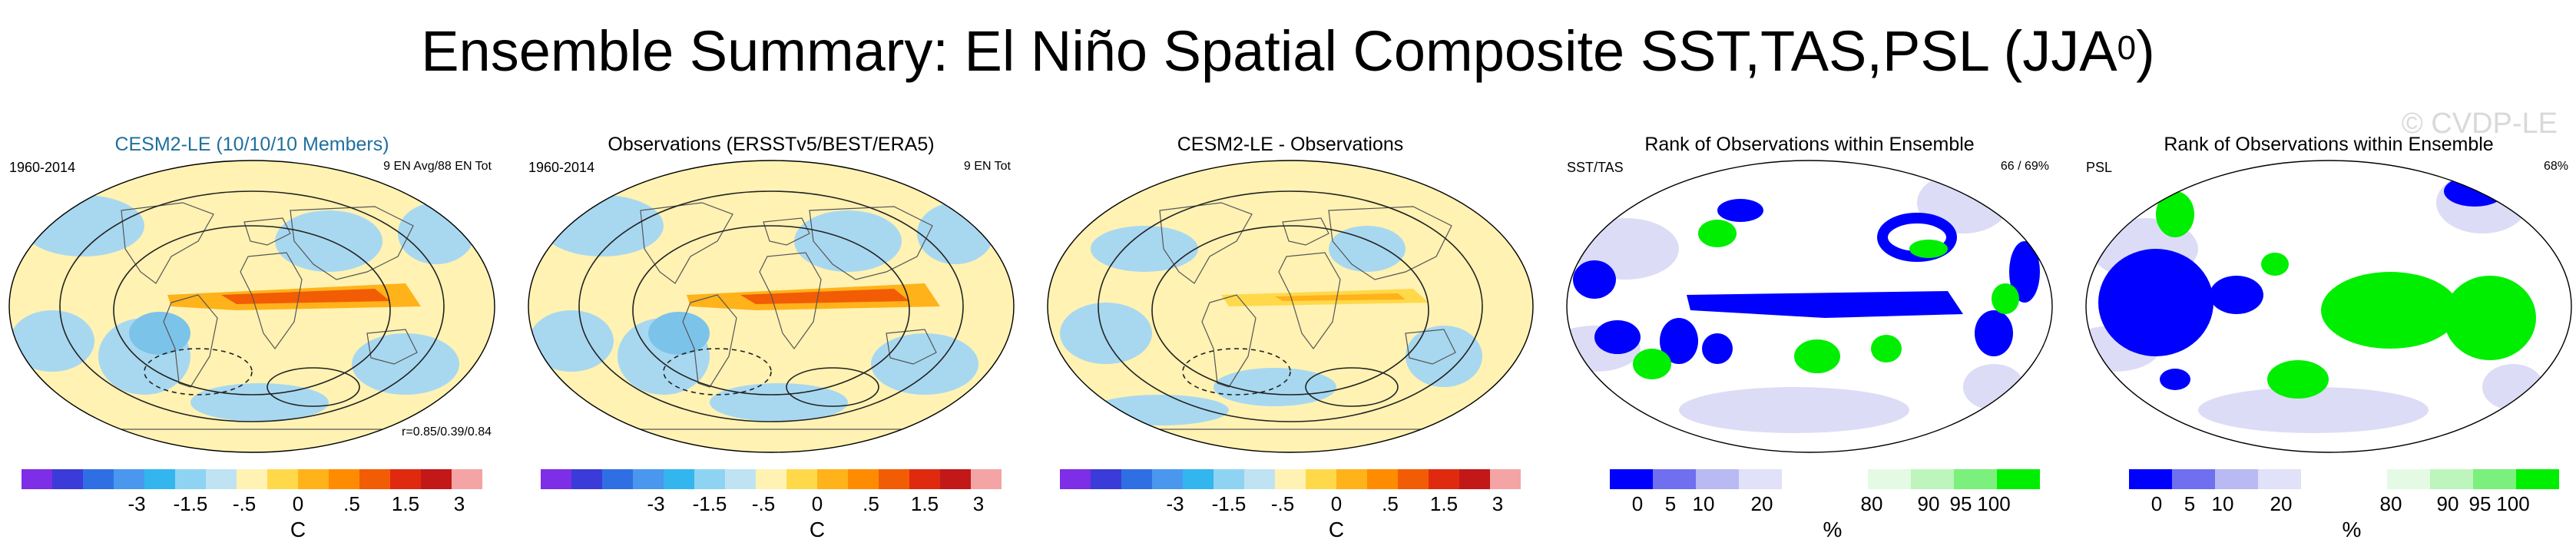 This screenshot has height=556, width=2576. I want to click on colorbar-tick-label: 20, so click(2281, 503).